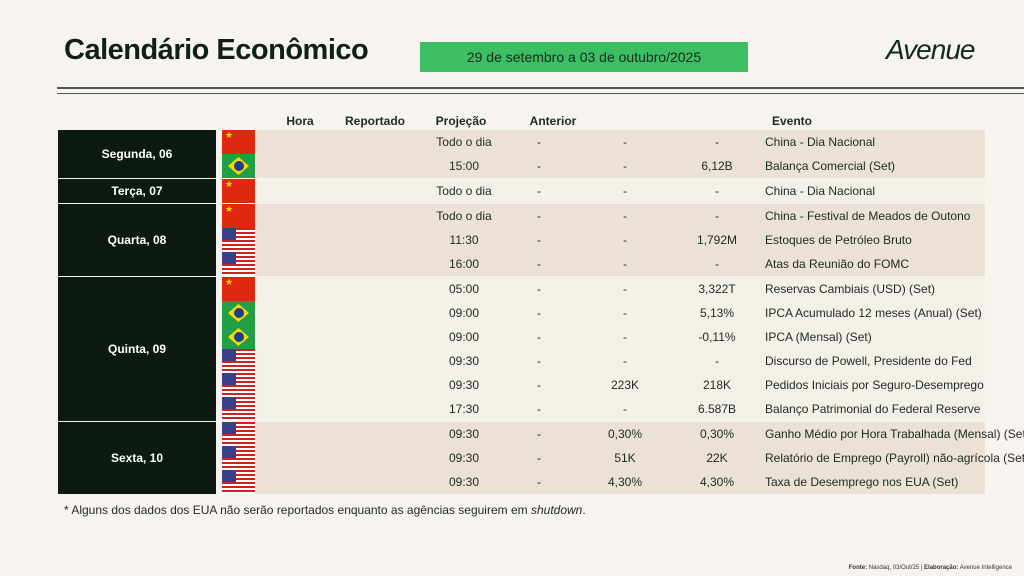  Describe the element at coordinates (874, 385) in the screenshot. I see `evento-cell: Pedidos Iniciais por Seguro-Desemprego` at that location.